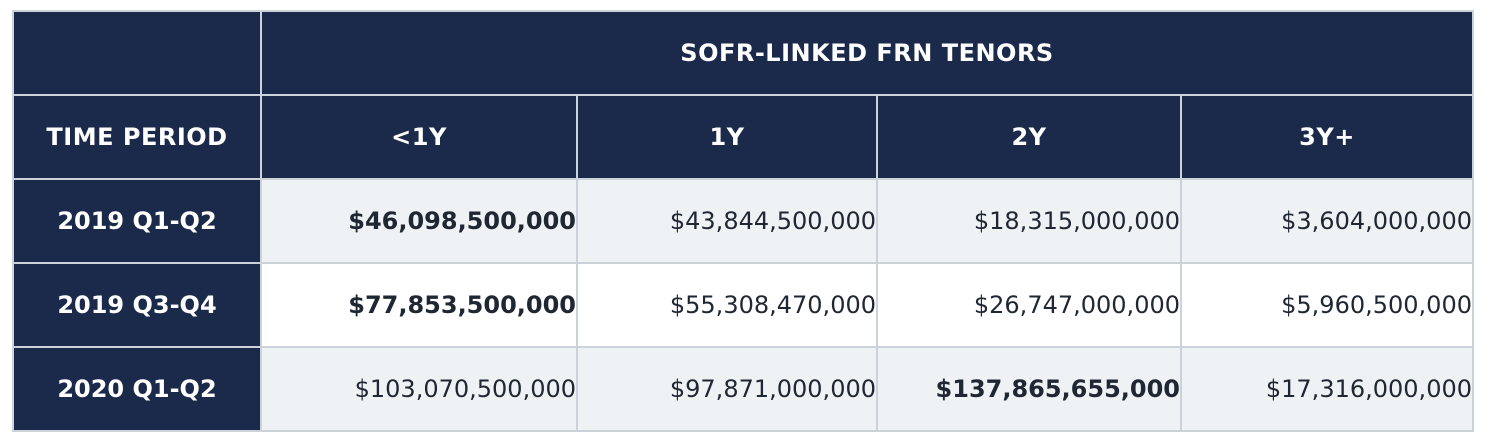  I want to click on column-header-3yplus: 3Y+, so click(1327, 137).